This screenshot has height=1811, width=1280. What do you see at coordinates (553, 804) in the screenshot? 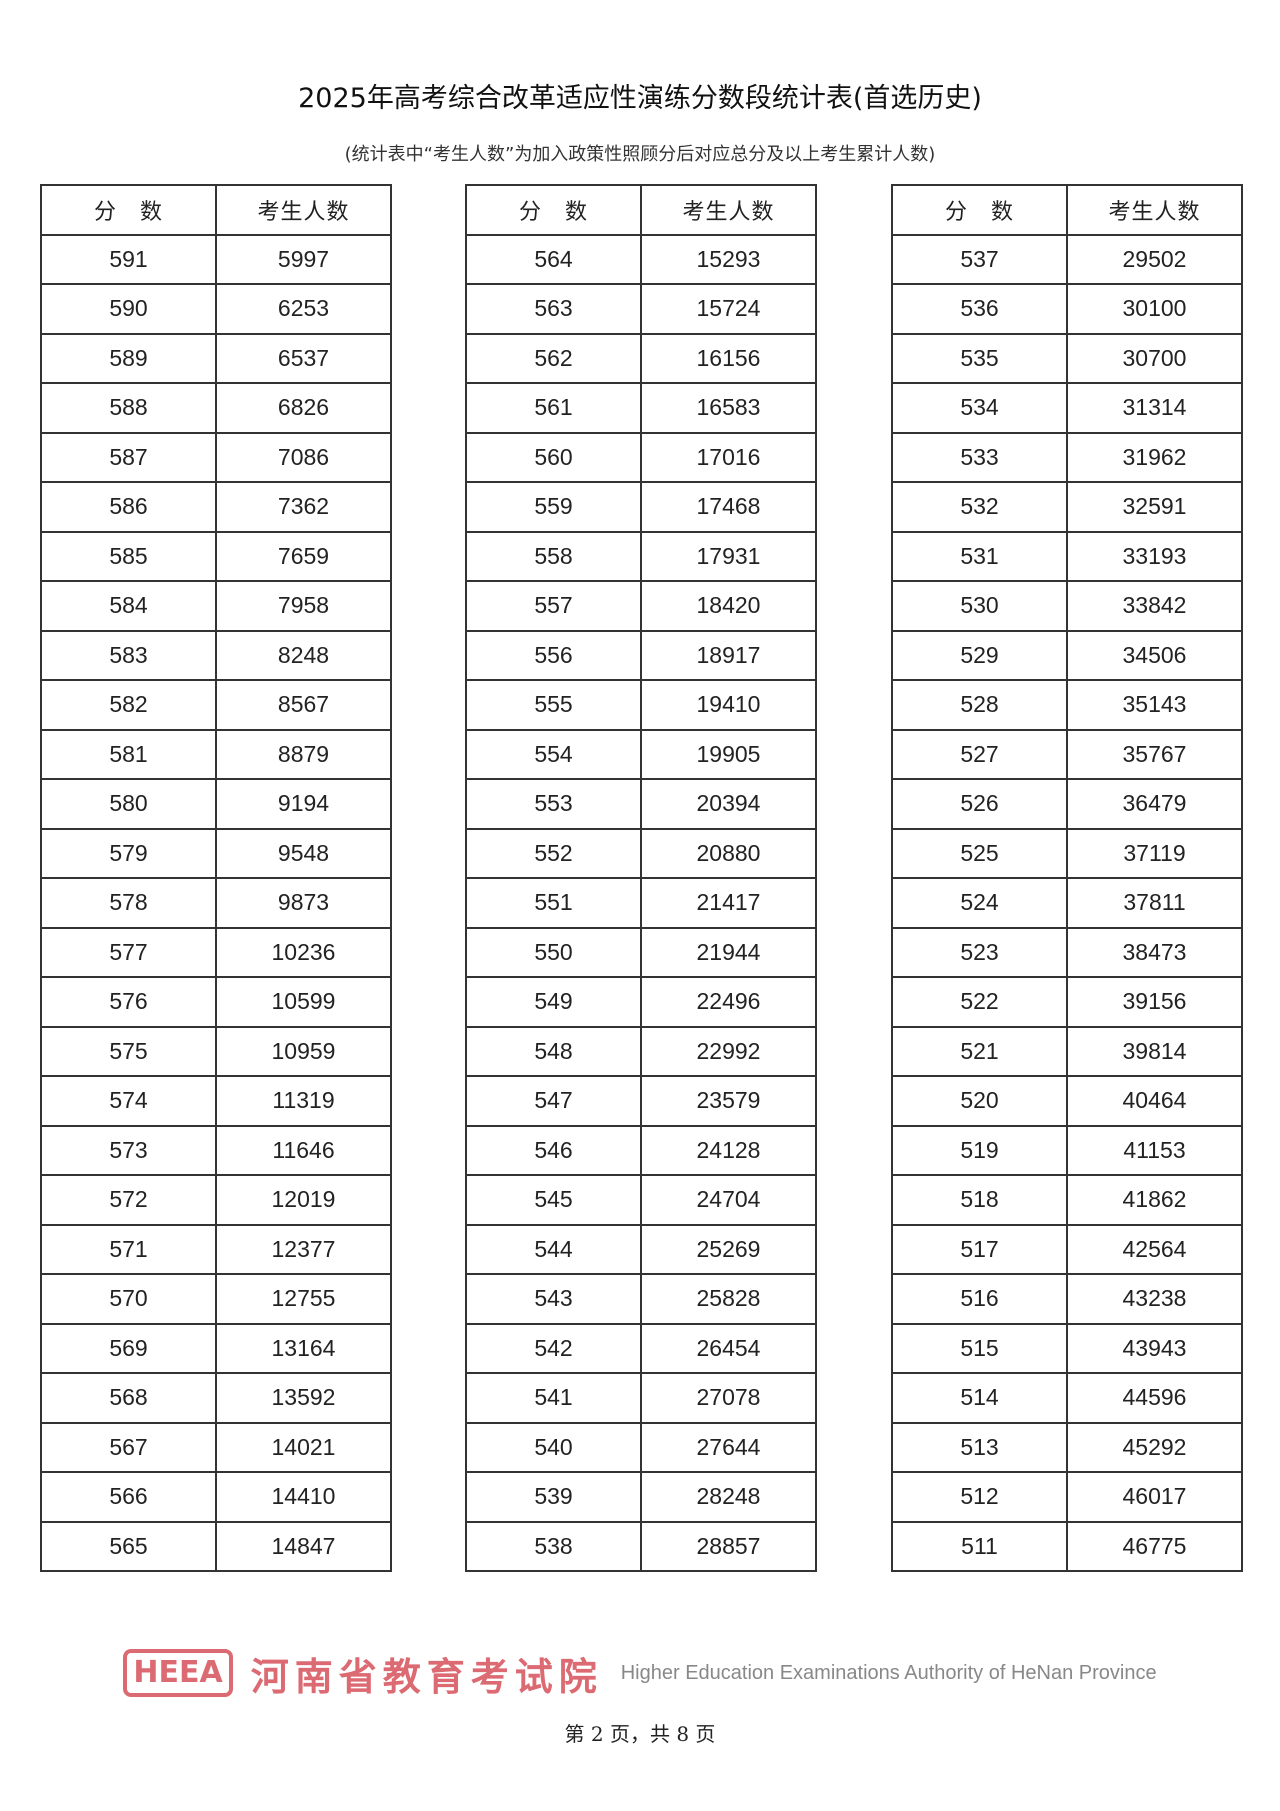
I see `score-cell: 553` at bounding box center [553, 804].